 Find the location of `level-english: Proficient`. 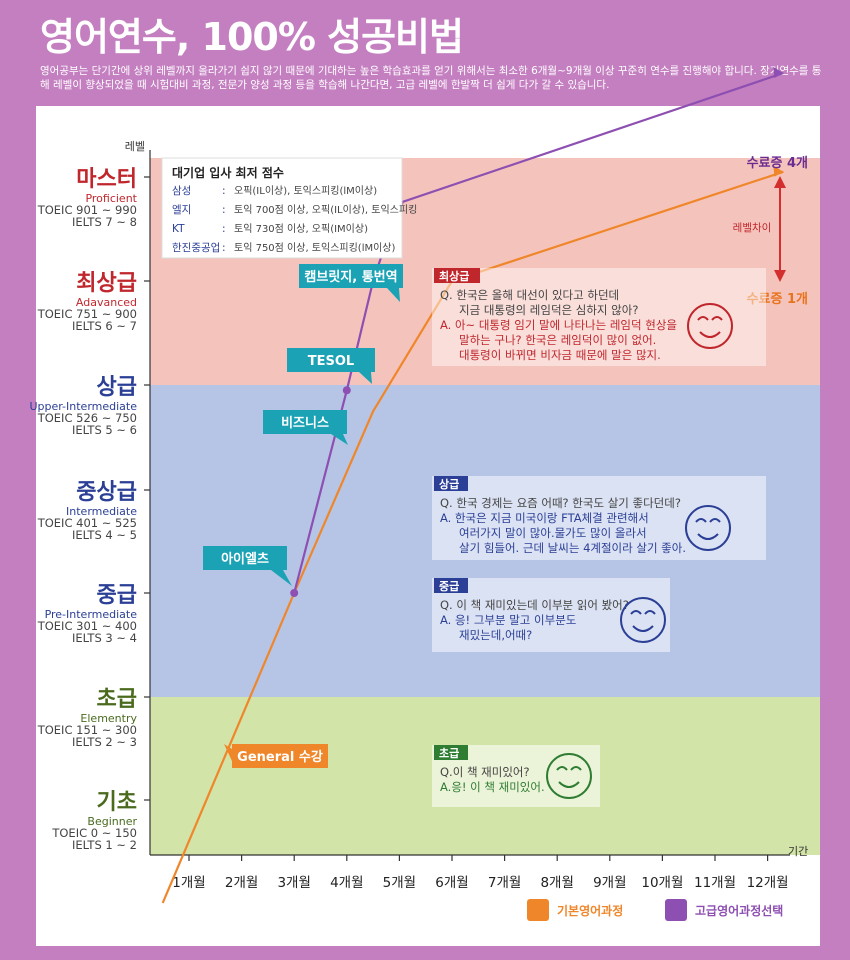

level-english: Proficient is located at coordinates (111, 198).